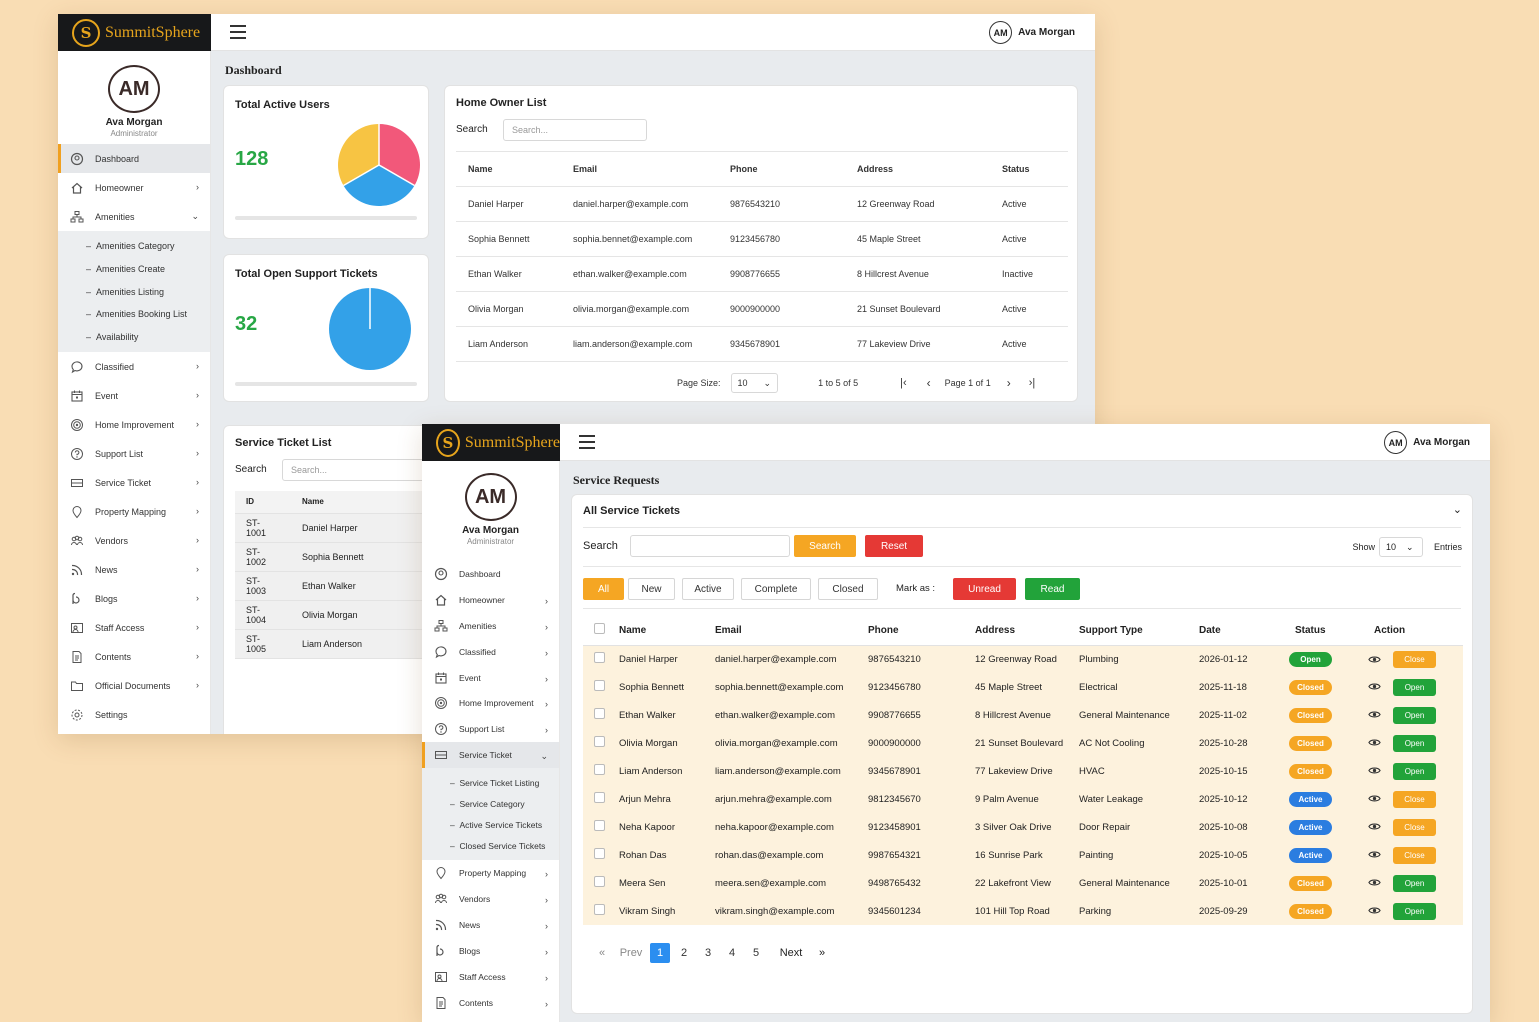 Image resolution: width=1539 pixels, height=1022 pixels. What do you see at coordinates (112, 337) in the screenshot?
I see `submenu-item-availability: – Availability` at bounding box center [112, 337].